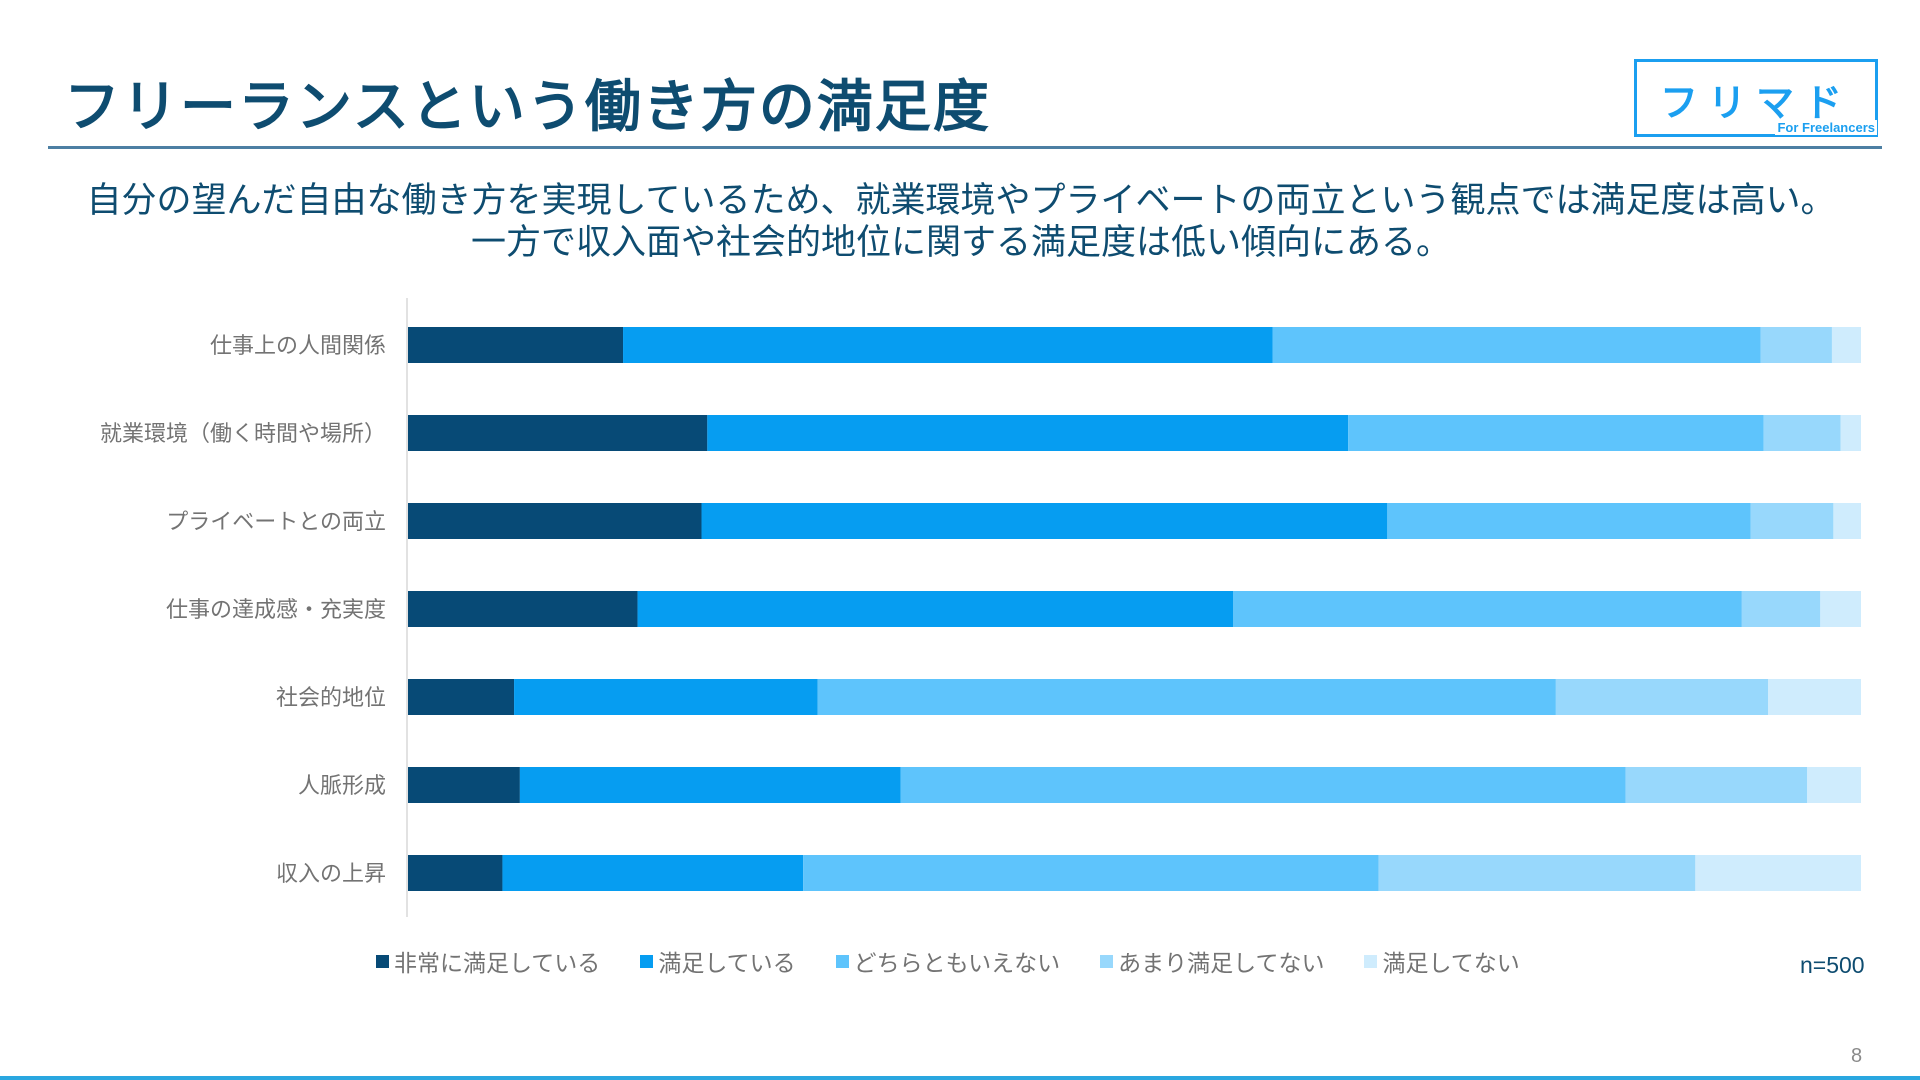 This screenshot has width=1920, height=1080. Describe the element at coordinates (957, 964) in the screenshot. I see `legend-label: どちらともいえない` at that location.